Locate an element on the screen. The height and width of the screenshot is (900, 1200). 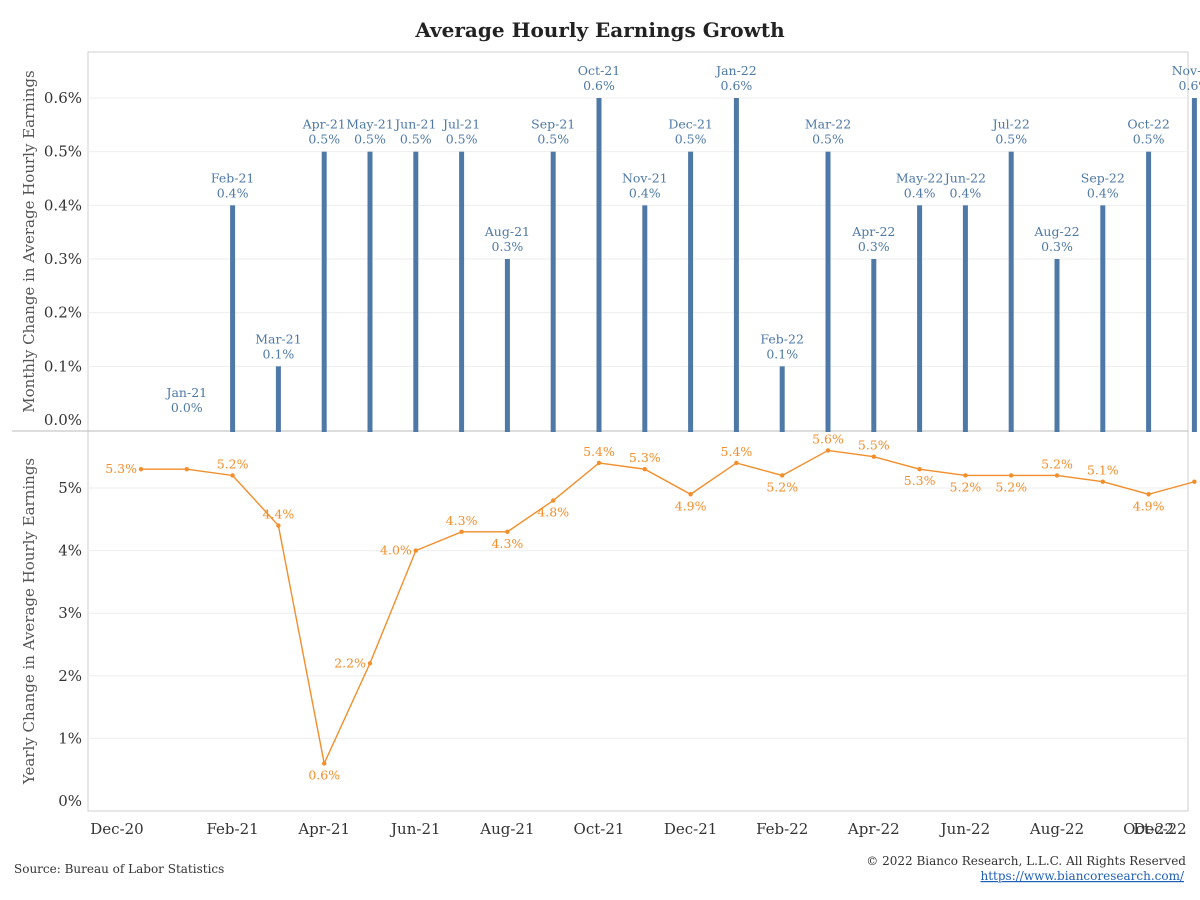
top-y-tick-label: 0.5% is located at coordinates (63, 152).